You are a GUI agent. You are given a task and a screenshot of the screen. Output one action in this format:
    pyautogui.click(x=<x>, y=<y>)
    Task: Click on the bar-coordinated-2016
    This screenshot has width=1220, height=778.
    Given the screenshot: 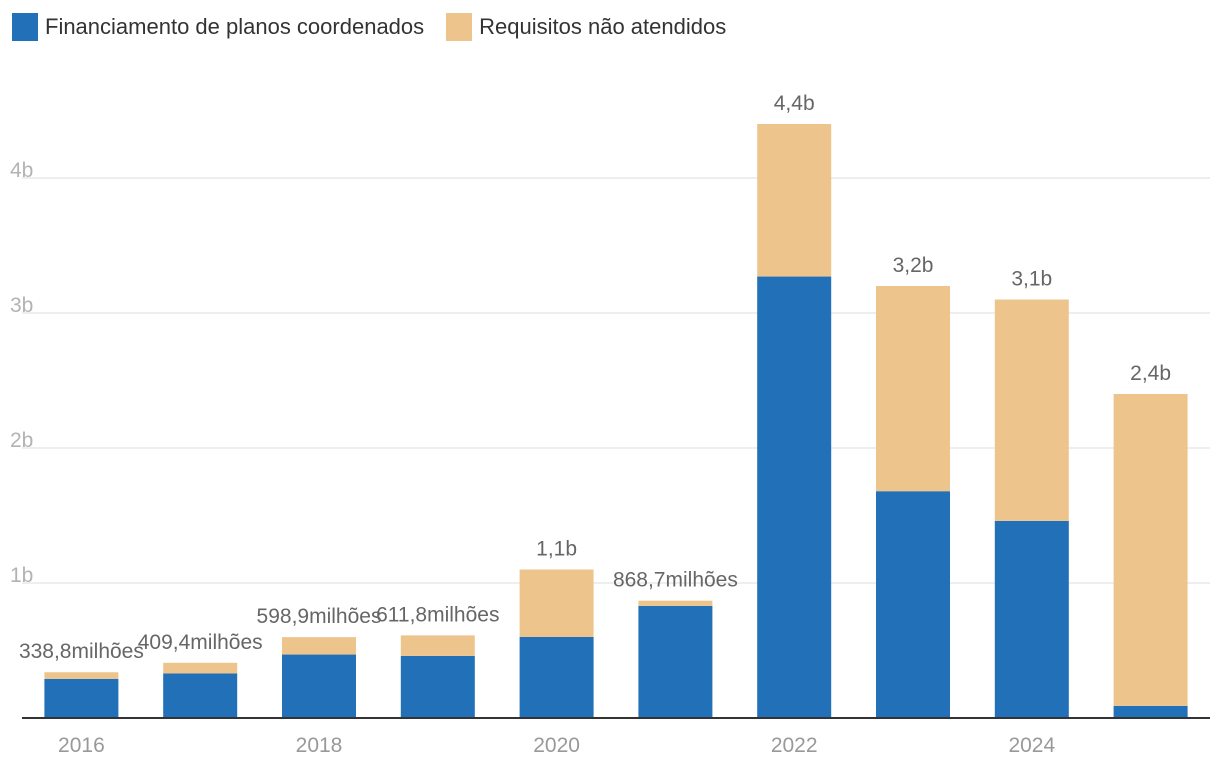 What is the action you would take?
    pyautogui.click(x=81, y=698)
    